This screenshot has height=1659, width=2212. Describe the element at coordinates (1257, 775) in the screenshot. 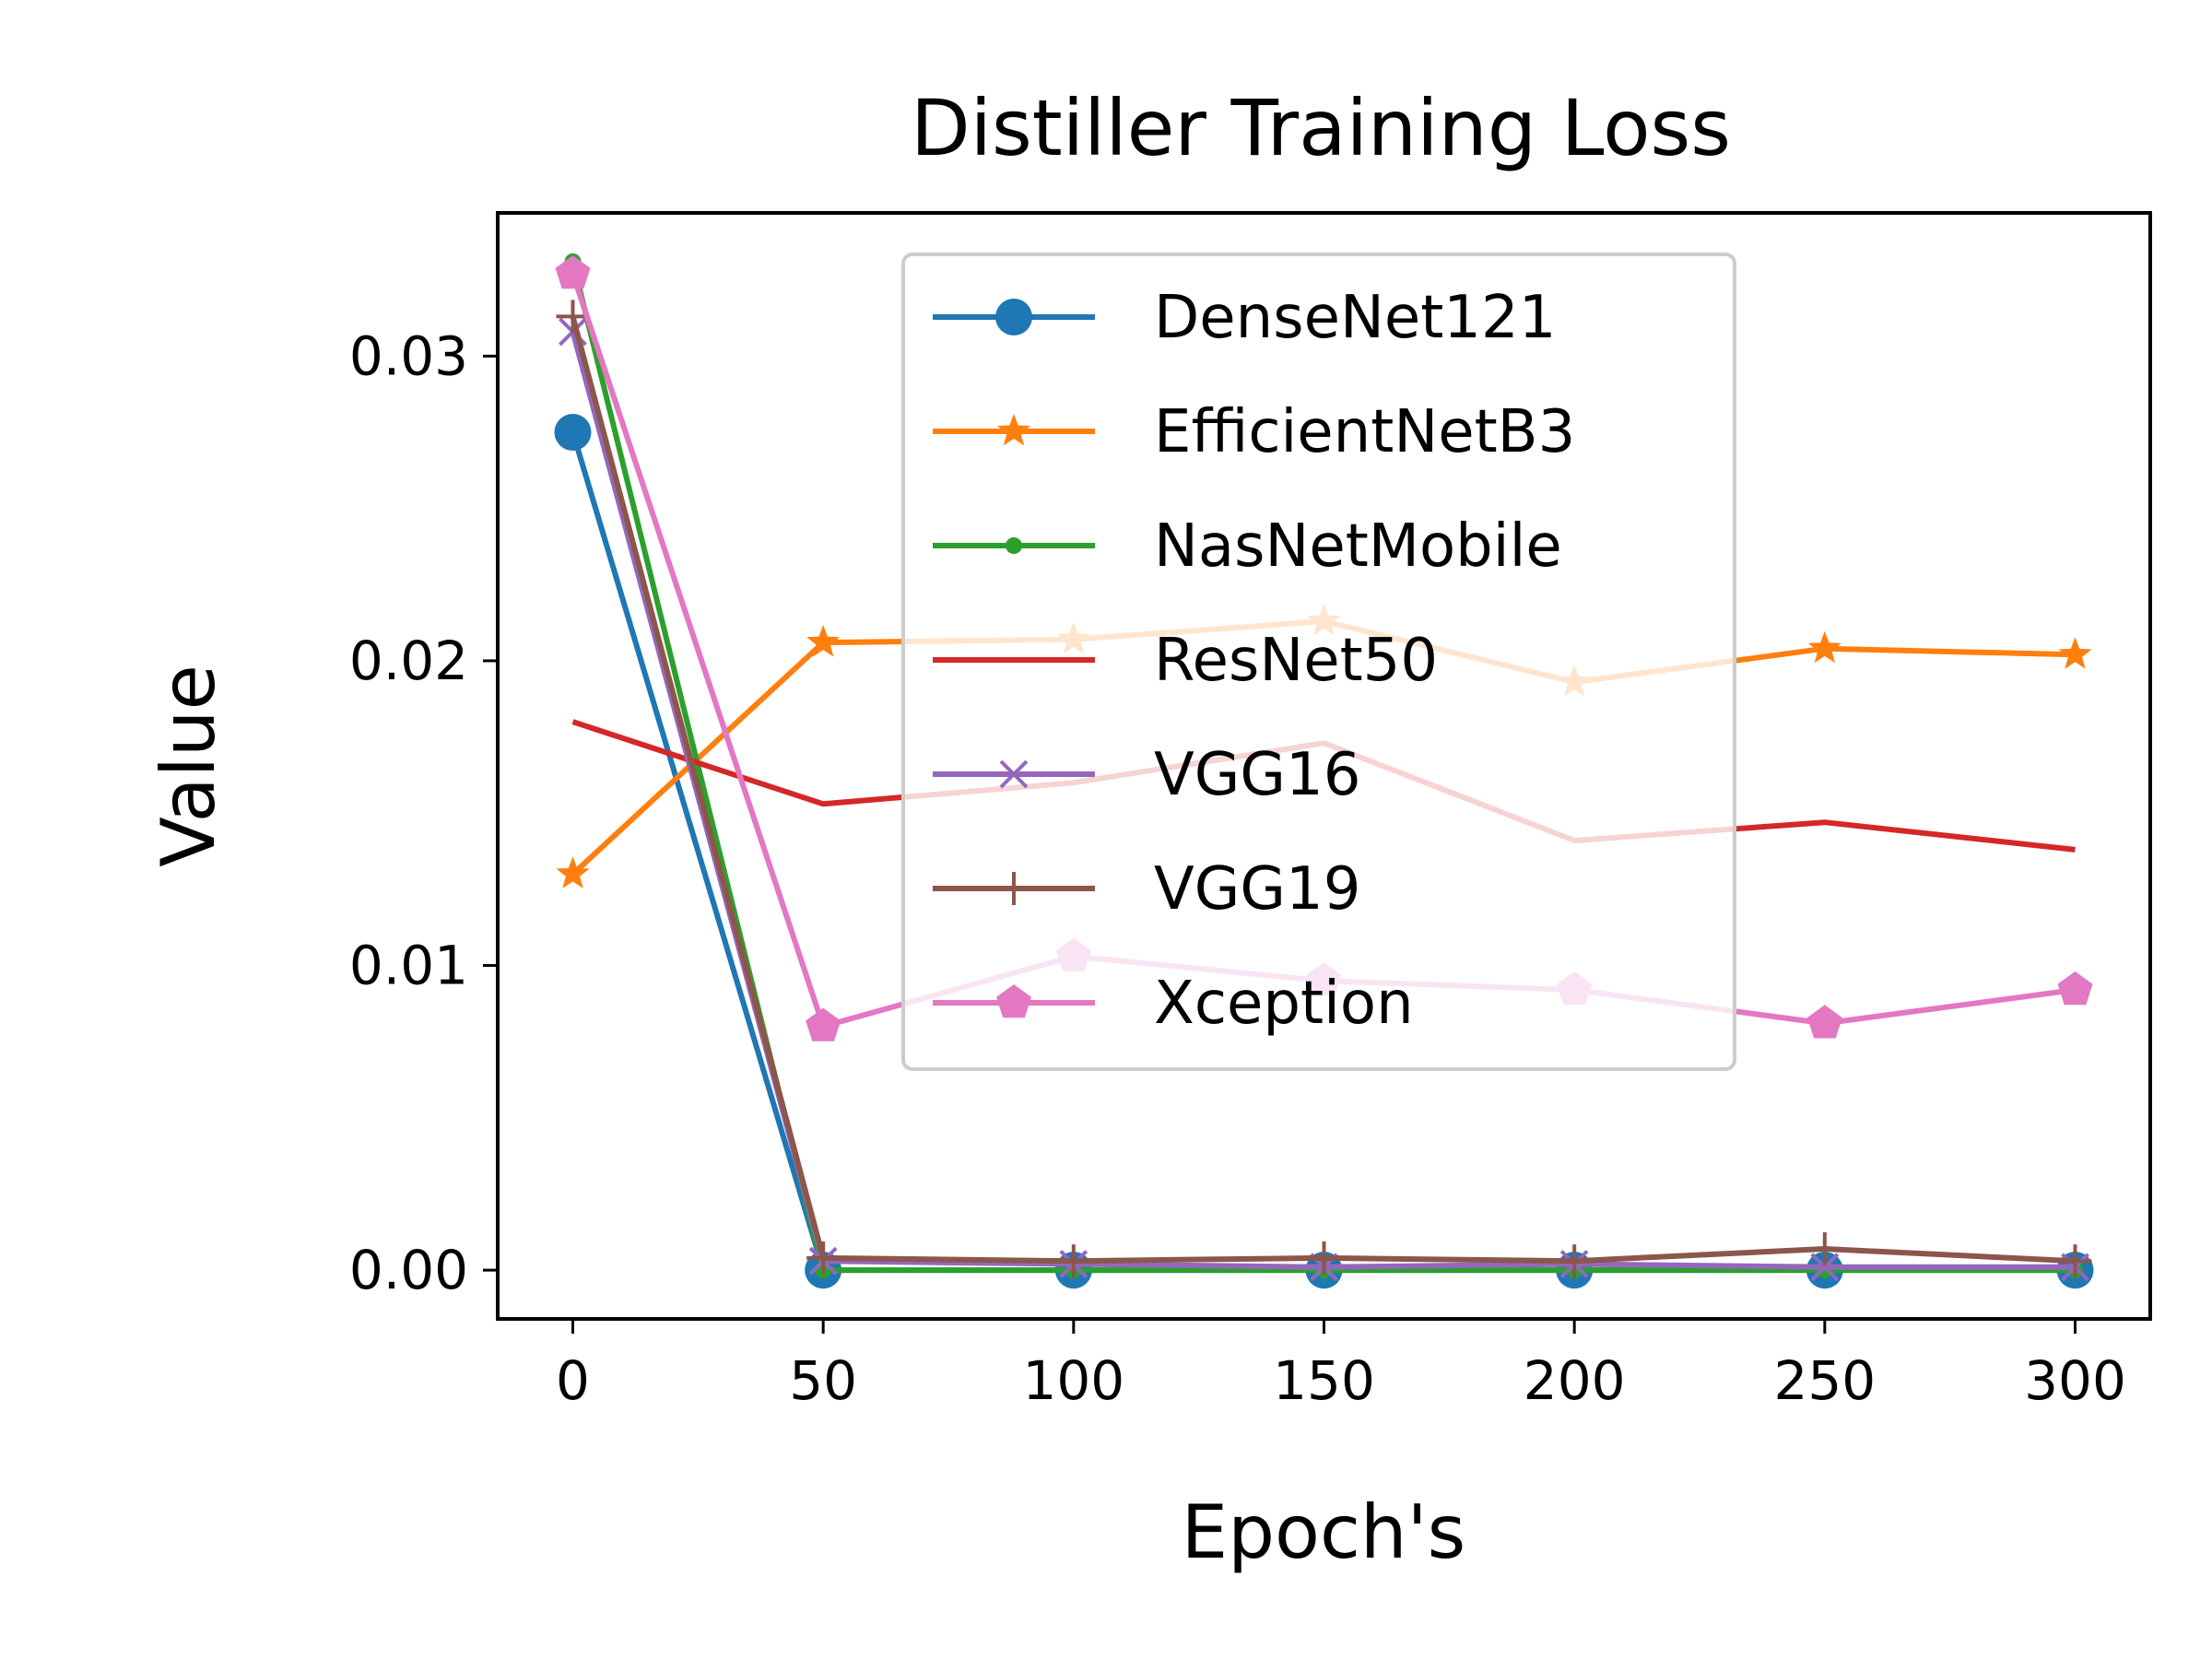

I see `legend-label-vgg16: VGG16` at that location.